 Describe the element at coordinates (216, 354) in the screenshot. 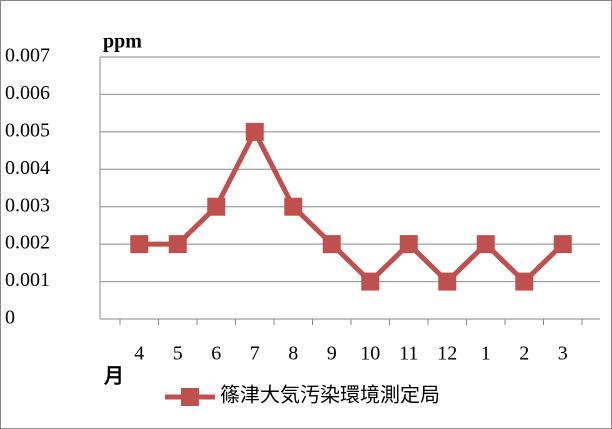

I see `x-tick-label: 6` at that location.